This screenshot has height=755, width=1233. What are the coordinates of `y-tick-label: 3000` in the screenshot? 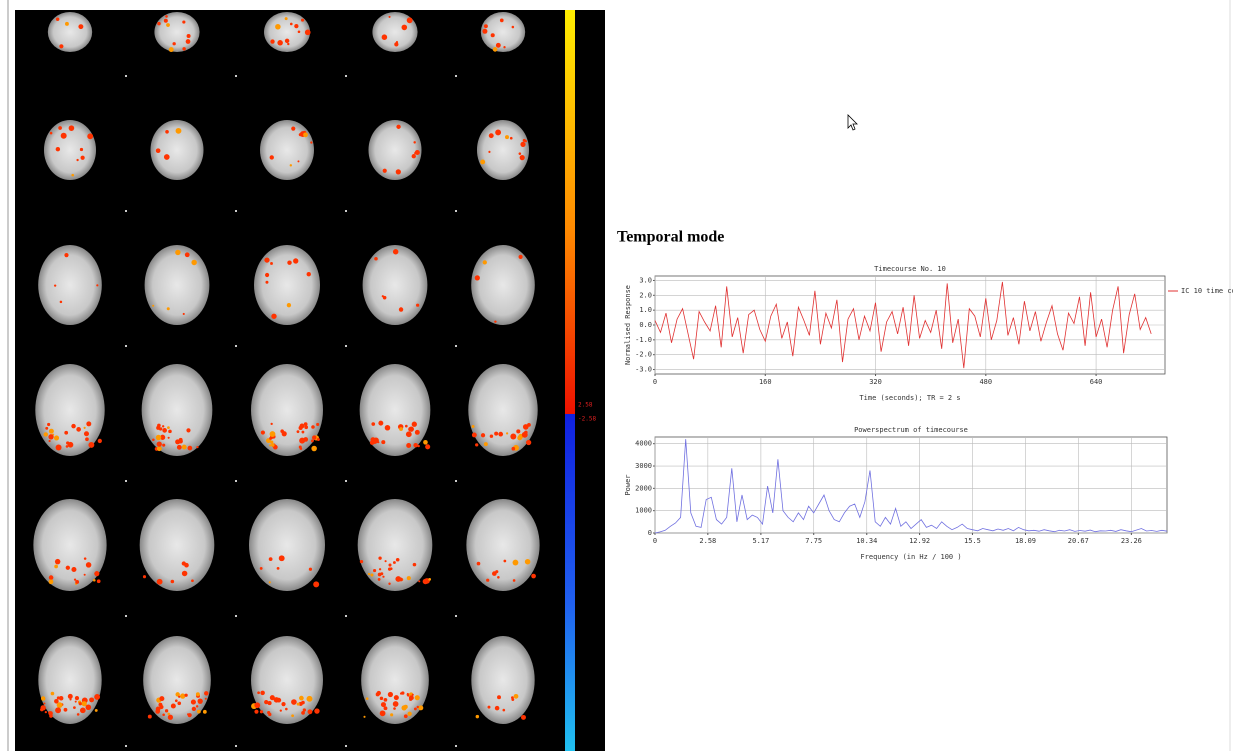 It's located at (643, 466).